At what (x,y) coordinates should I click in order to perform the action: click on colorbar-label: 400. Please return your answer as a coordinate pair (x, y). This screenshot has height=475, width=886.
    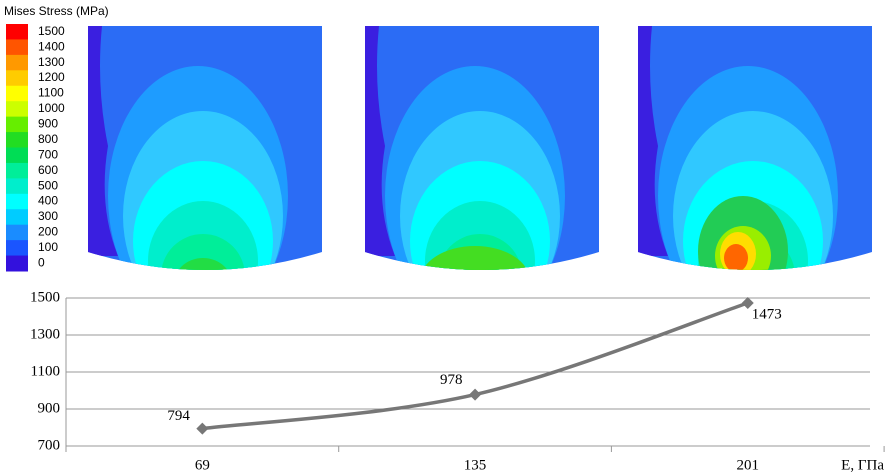
    Looking at the image, I should click on (48, 201).